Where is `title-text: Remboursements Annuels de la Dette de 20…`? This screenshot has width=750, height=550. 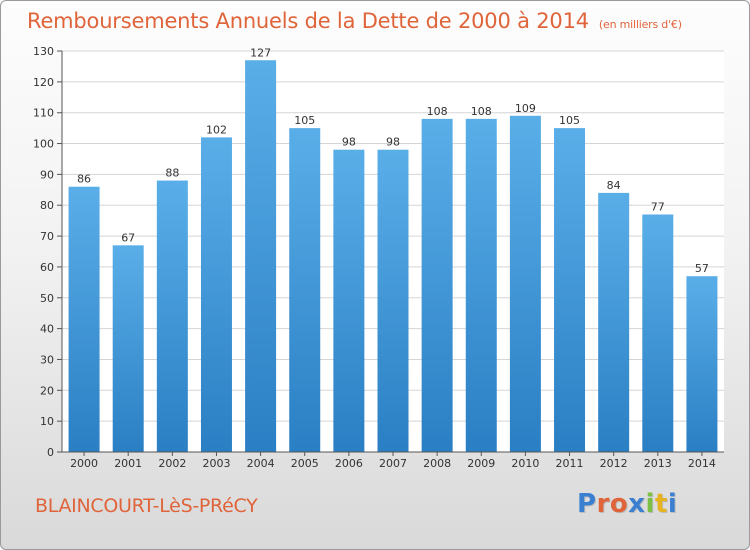
title-text: Remboursements Annuels de la Dette de 20… is located at coordinates (308, 21).